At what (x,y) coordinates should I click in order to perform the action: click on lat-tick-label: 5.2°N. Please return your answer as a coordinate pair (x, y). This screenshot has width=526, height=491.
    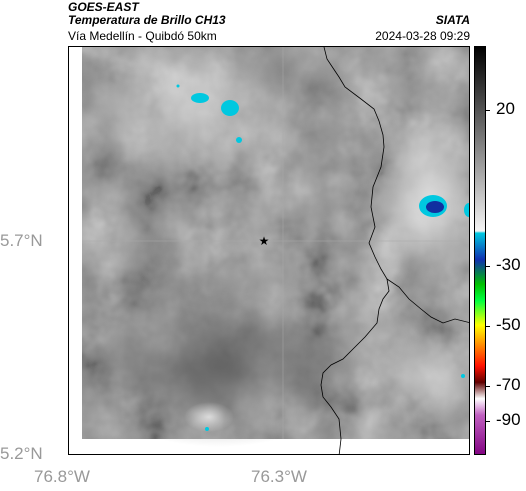
    Looking at the image, I should click on (21, 453).